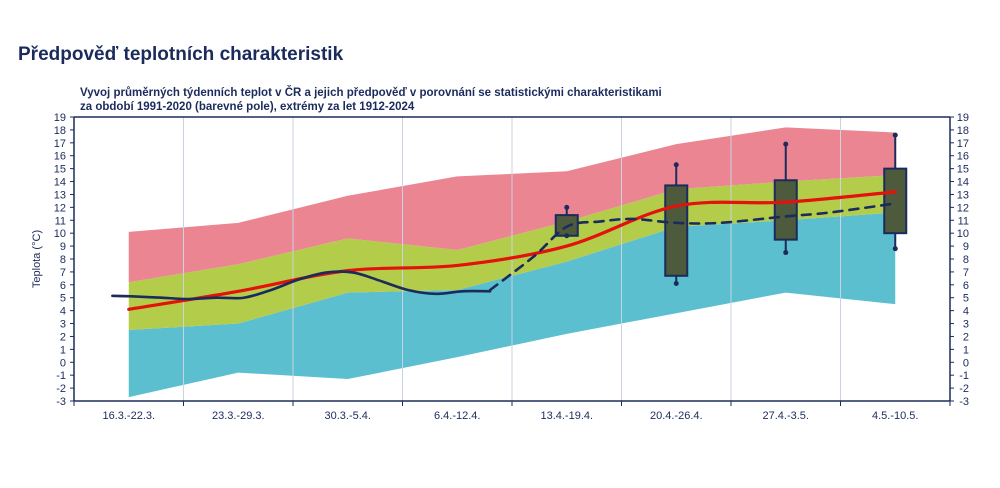 The width and height of the screenshot is (1000, 488). Describe the element at coordinates (60, 131) in the screenshot. I see `y-tick-label-left: 18` at that location.